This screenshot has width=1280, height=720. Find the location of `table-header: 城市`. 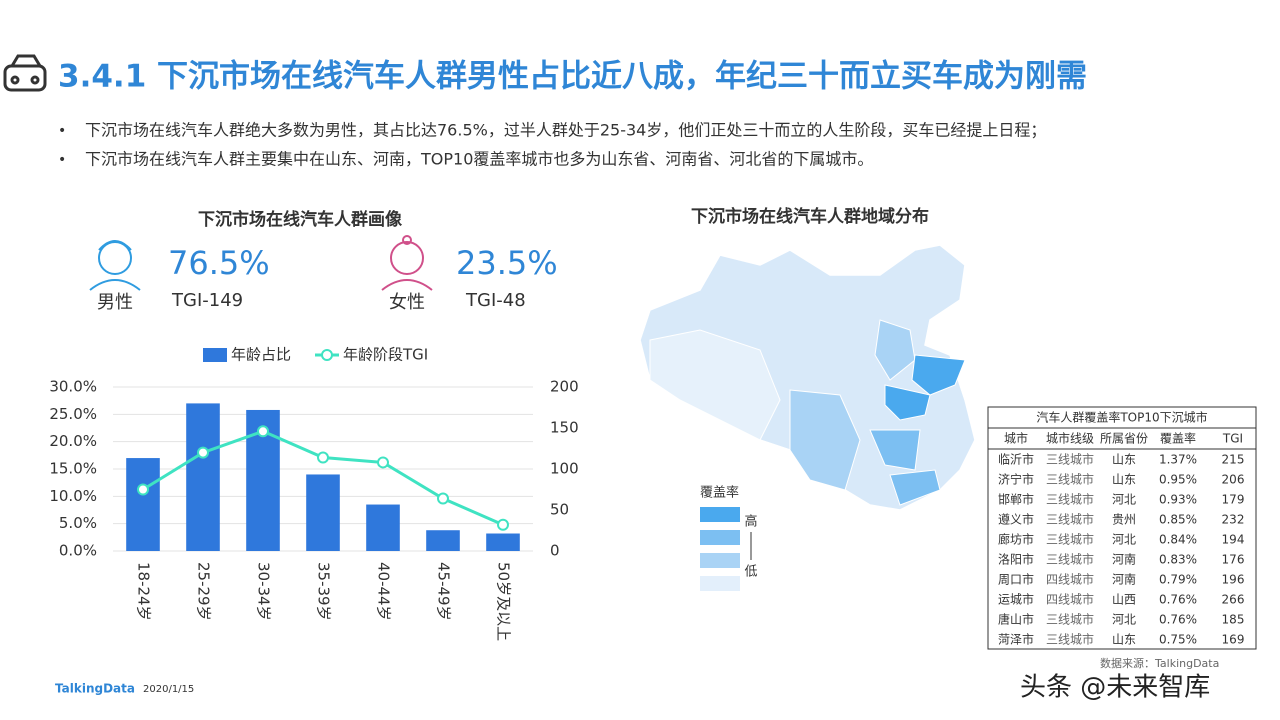

table-header: 城市 is located at coordinates (1016, 438).